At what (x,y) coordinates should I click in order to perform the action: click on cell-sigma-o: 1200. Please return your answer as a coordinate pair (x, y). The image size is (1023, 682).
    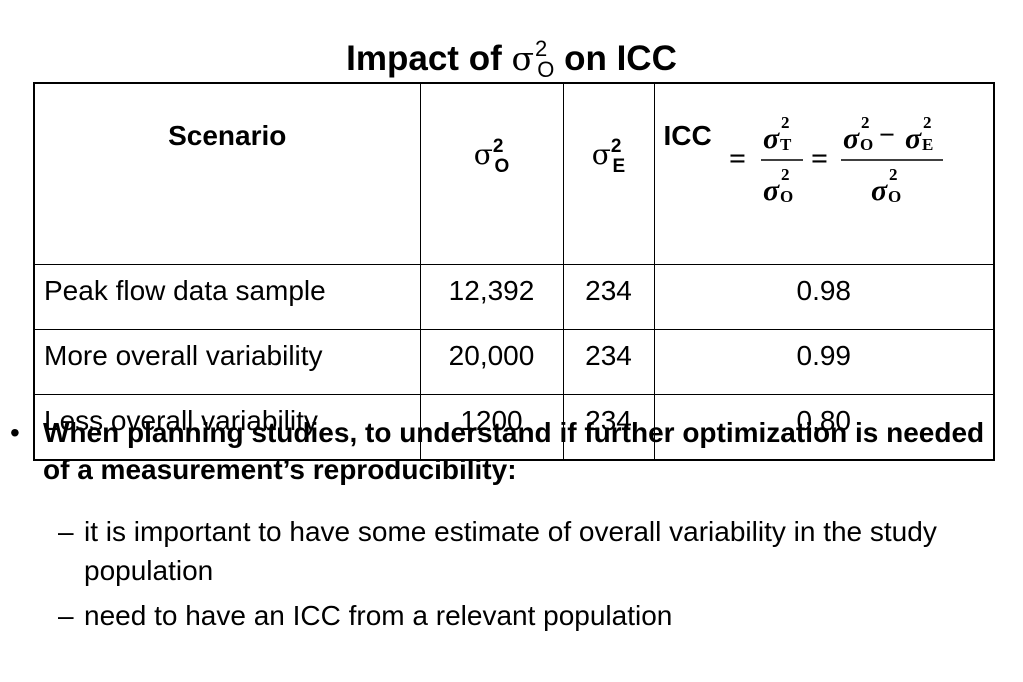
    Looking at the image, I should click on (491, 427).